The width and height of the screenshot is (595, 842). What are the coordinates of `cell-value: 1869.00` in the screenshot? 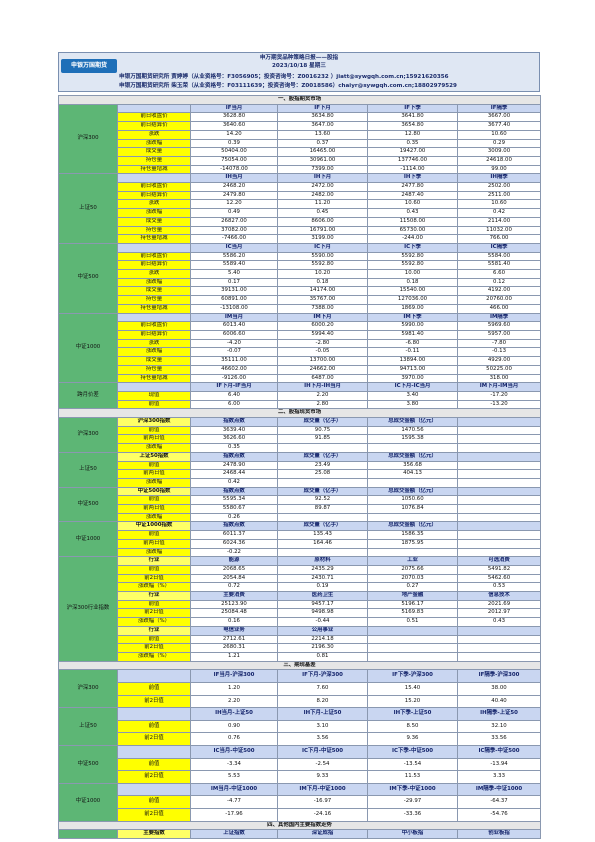 It's located at (412, 308).